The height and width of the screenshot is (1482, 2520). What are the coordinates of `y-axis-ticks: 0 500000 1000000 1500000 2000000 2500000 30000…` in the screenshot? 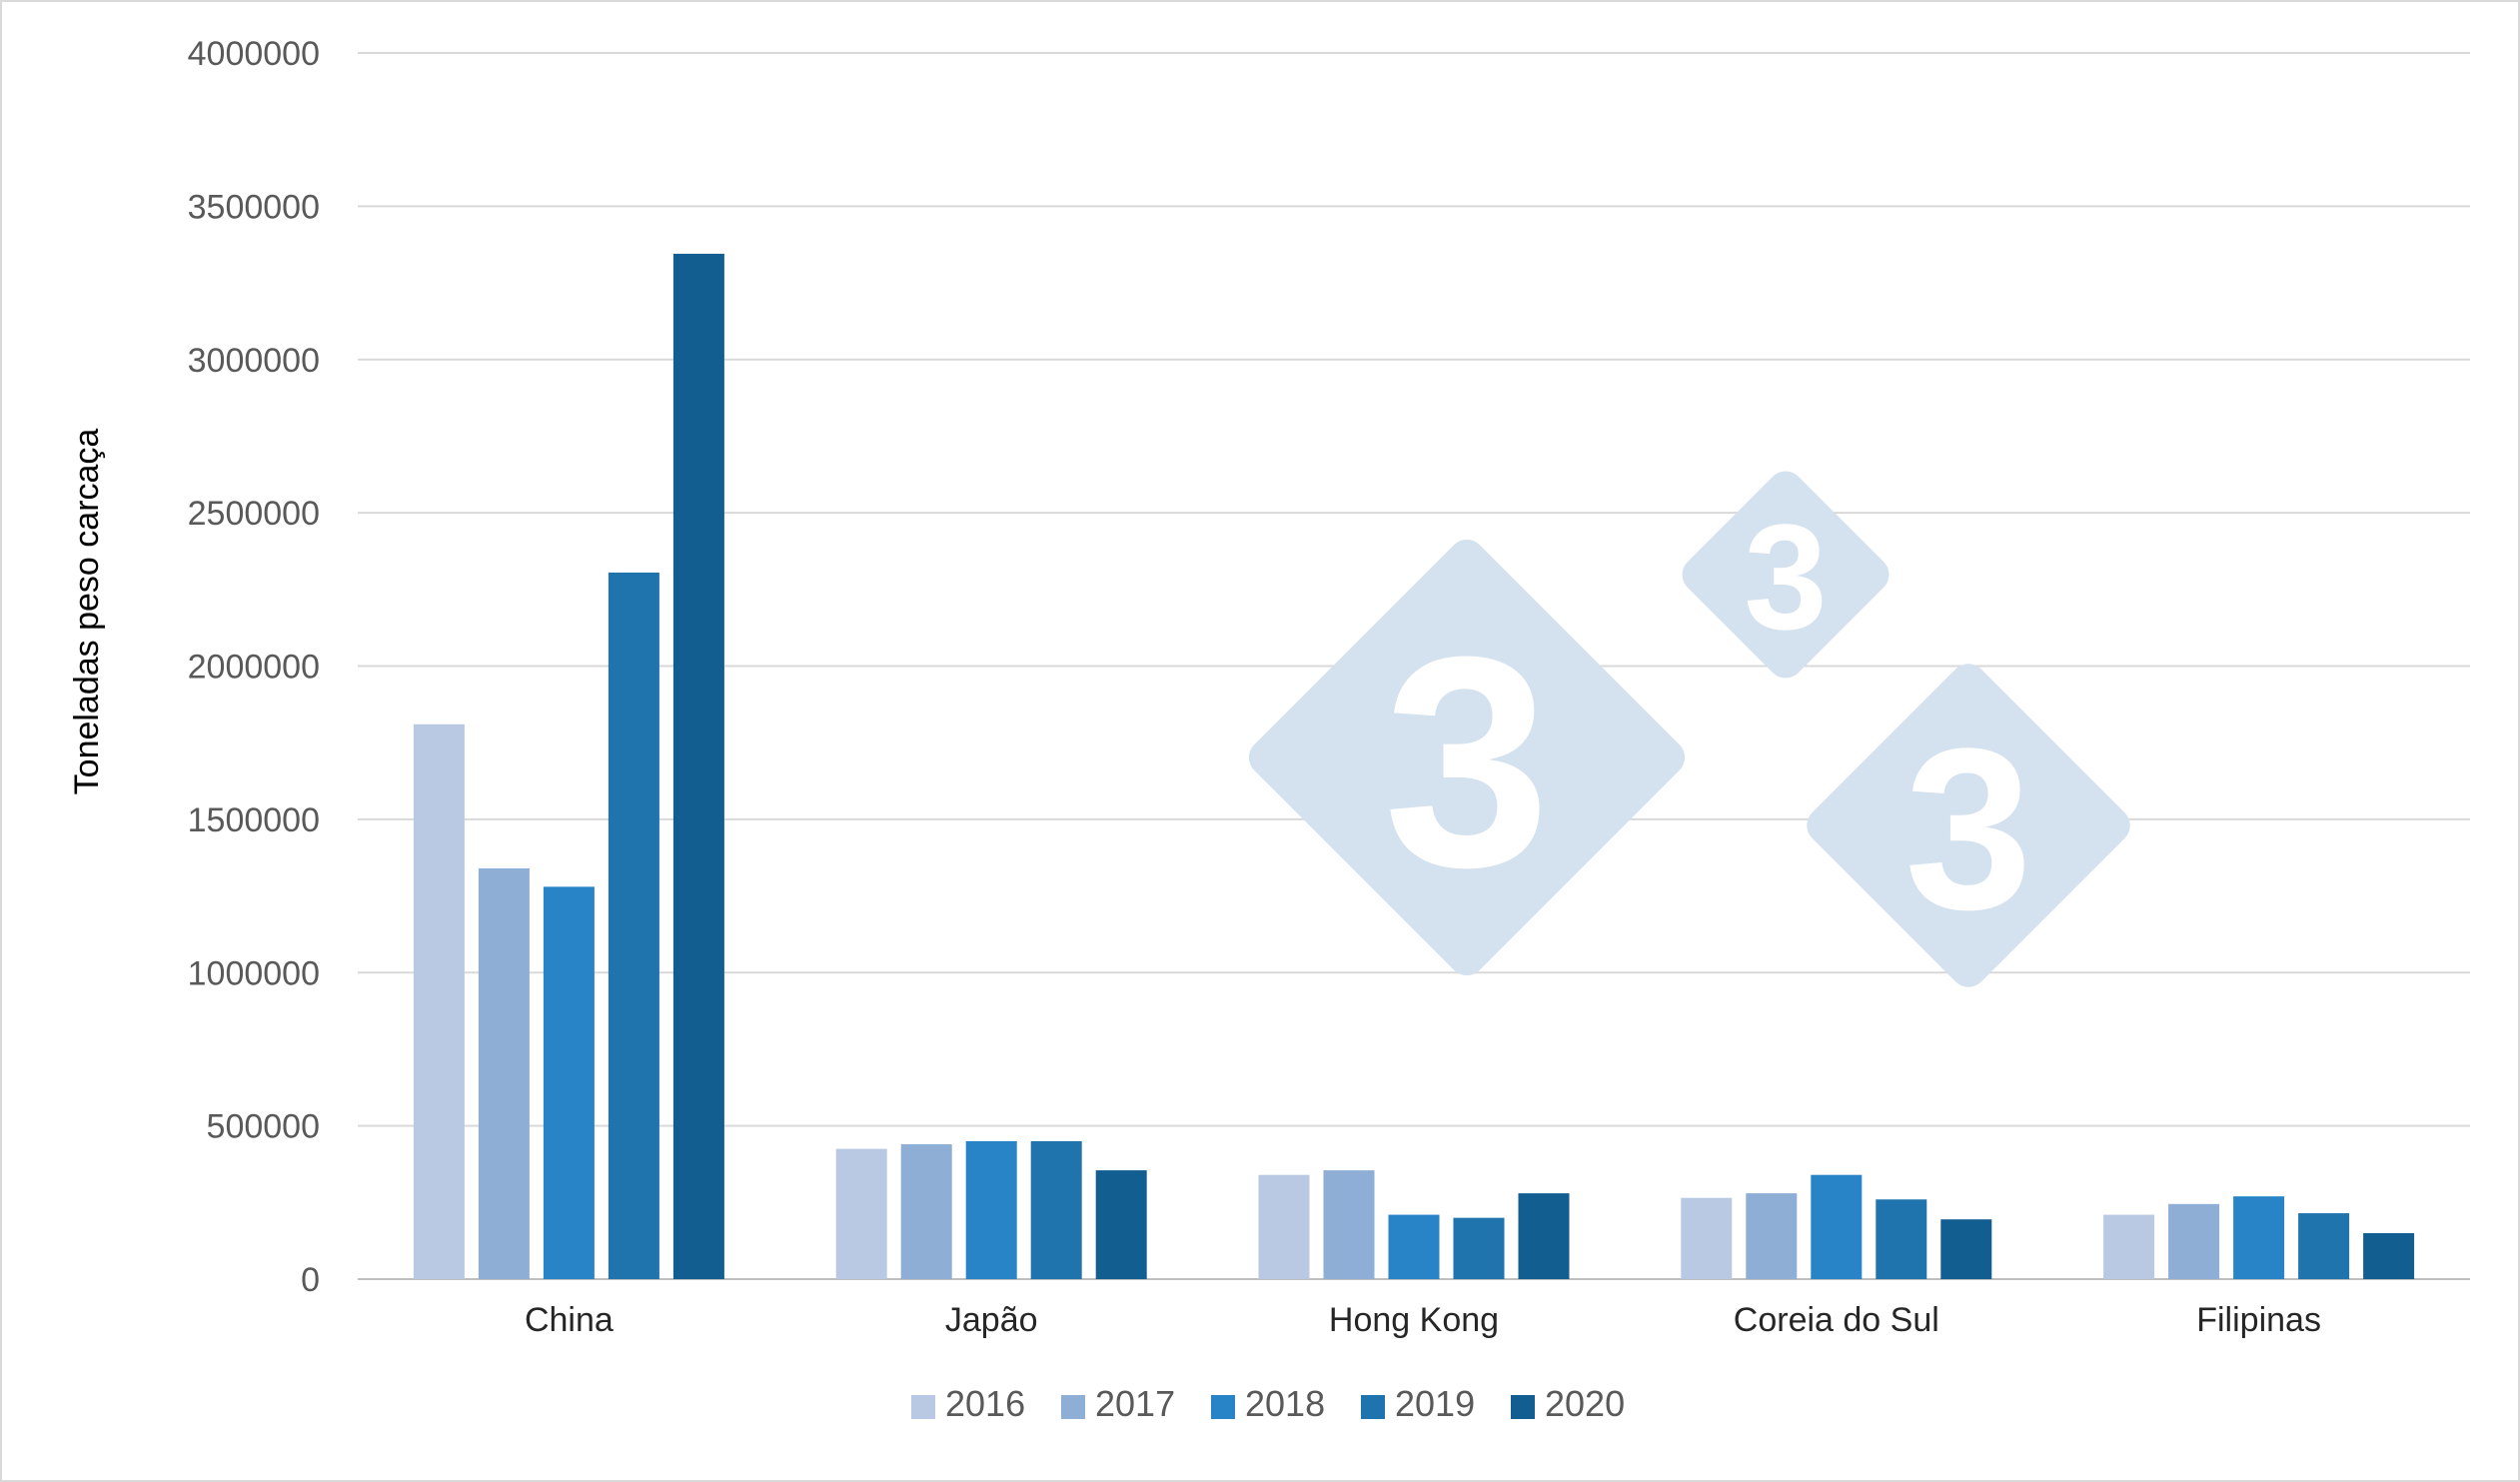 It's located at (254, 667).